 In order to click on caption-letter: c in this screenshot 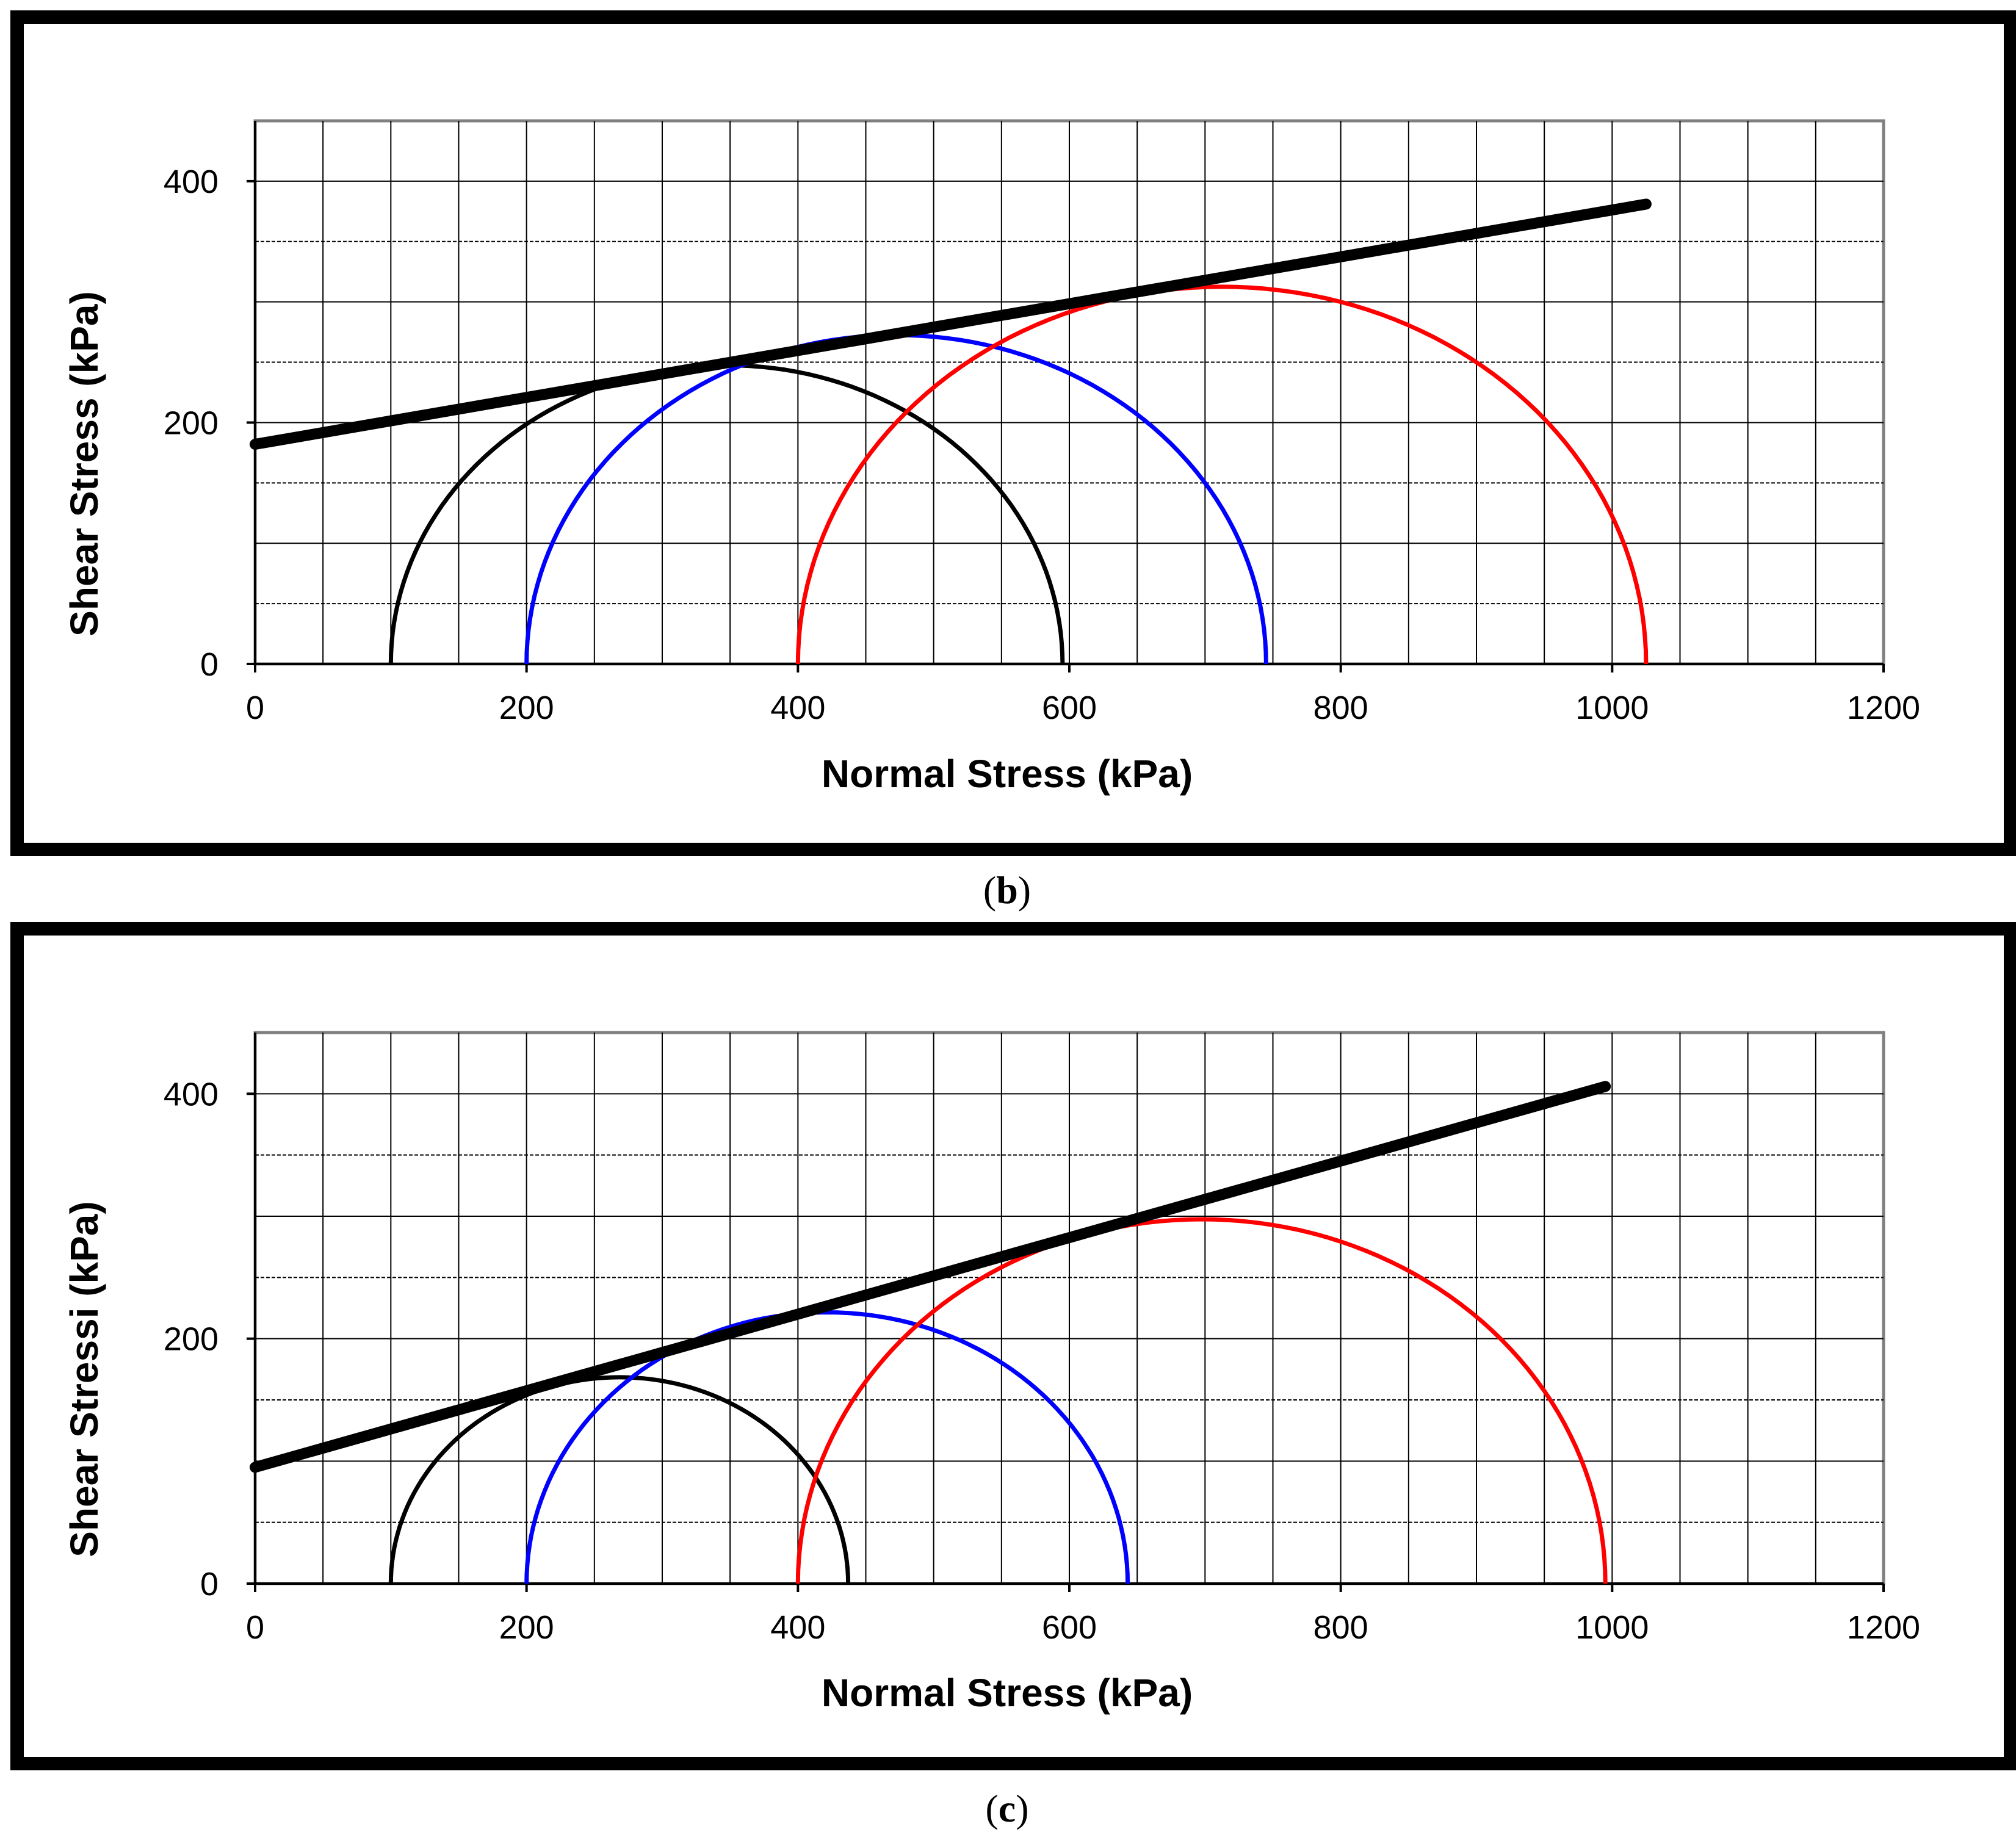, I will do `click(1008, 1808)`.